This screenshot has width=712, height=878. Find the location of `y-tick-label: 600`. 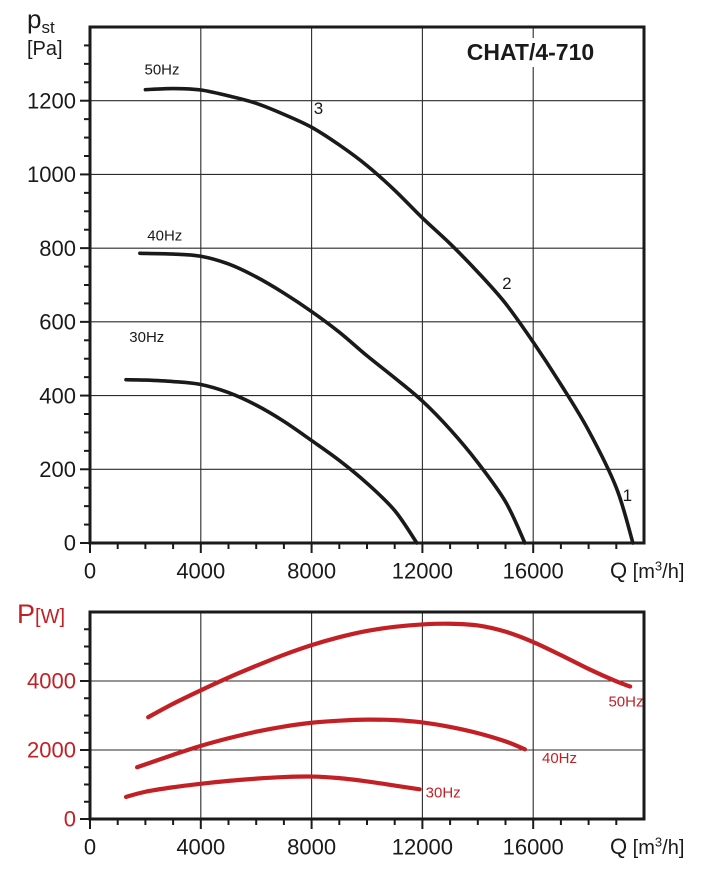

y-tick-label: 600 is located at coordinates (57, 322).